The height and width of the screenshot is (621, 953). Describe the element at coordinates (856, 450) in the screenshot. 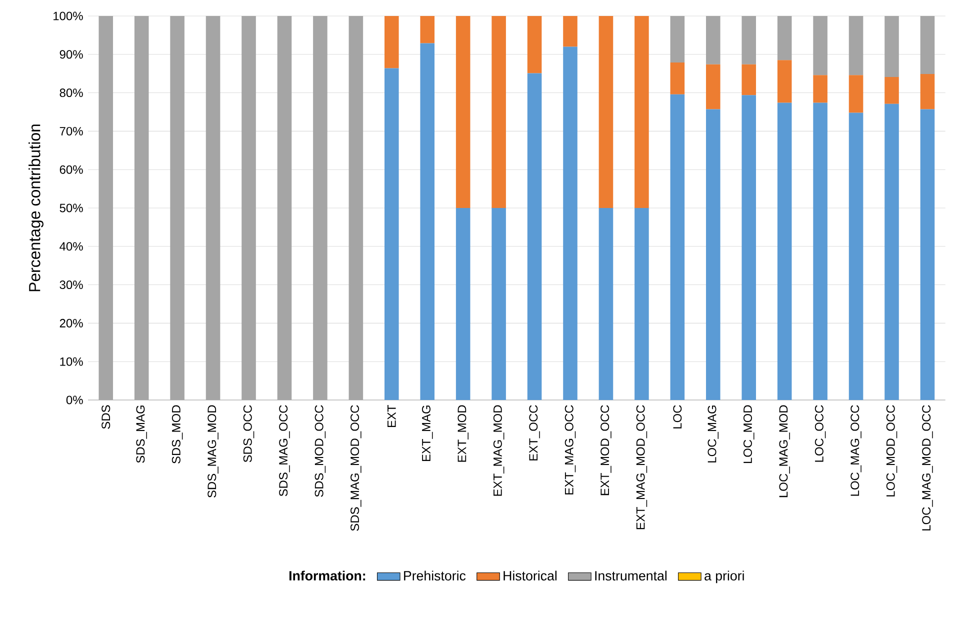

I see `x-tick-label: LOC_MAG_OCC` at that location.